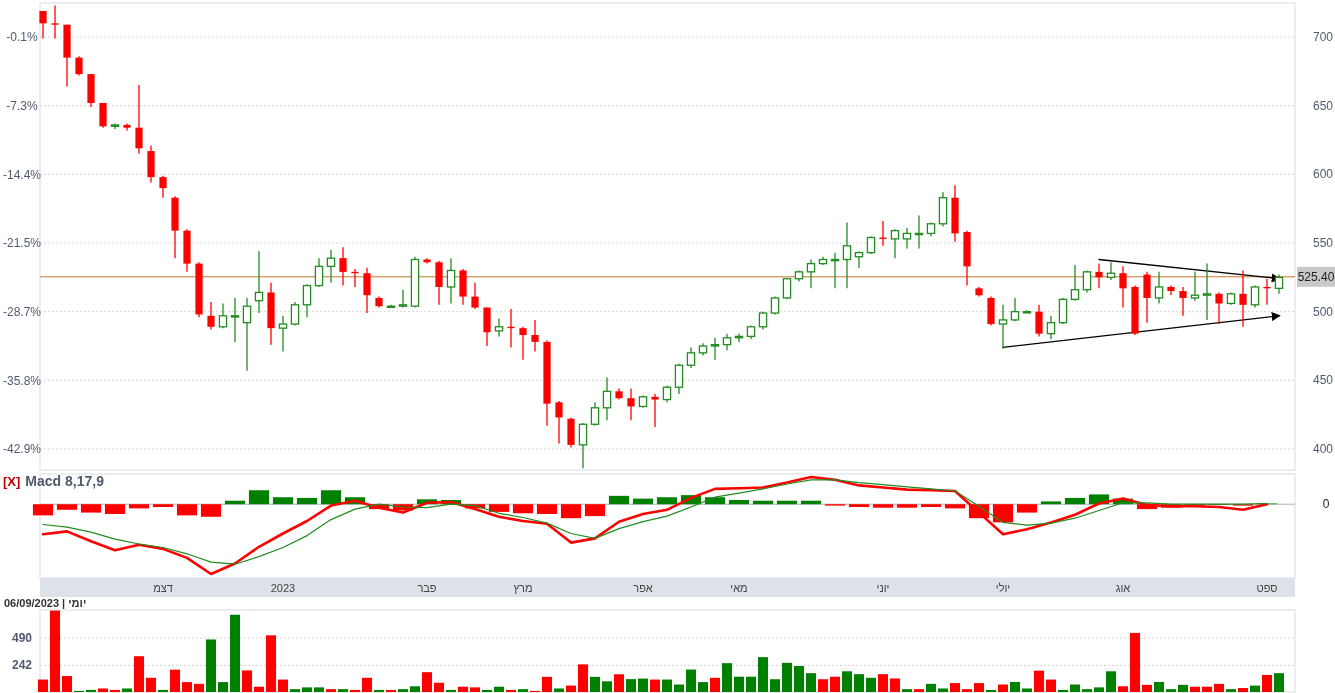 The height and width of the screenshot is (693, 1335). I want to click on y2-tick-label: -7.3%, so click(22, 106).